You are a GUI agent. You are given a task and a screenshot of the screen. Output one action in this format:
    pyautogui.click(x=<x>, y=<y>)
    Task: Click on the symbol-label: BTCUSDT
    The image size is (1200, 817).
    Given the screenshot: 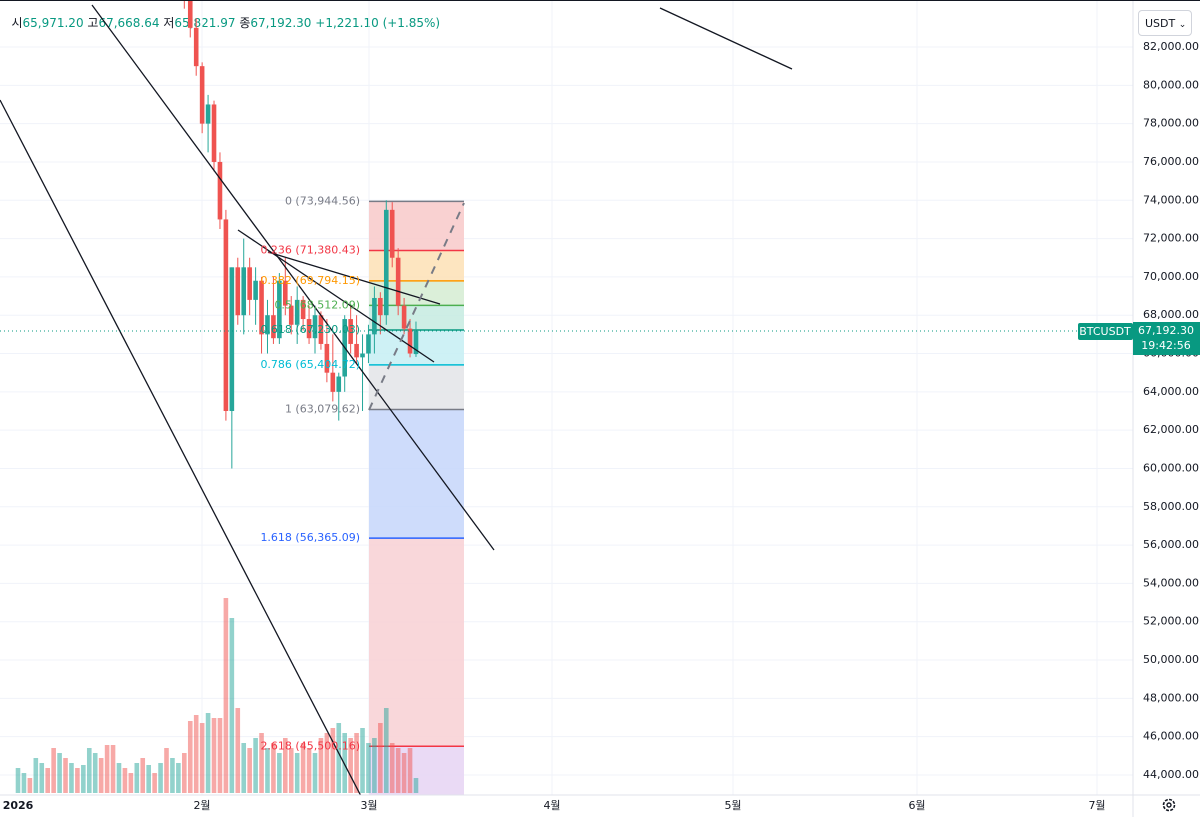 What is the action you would take?
    pyautogui.click(x=1105, y=331)
    